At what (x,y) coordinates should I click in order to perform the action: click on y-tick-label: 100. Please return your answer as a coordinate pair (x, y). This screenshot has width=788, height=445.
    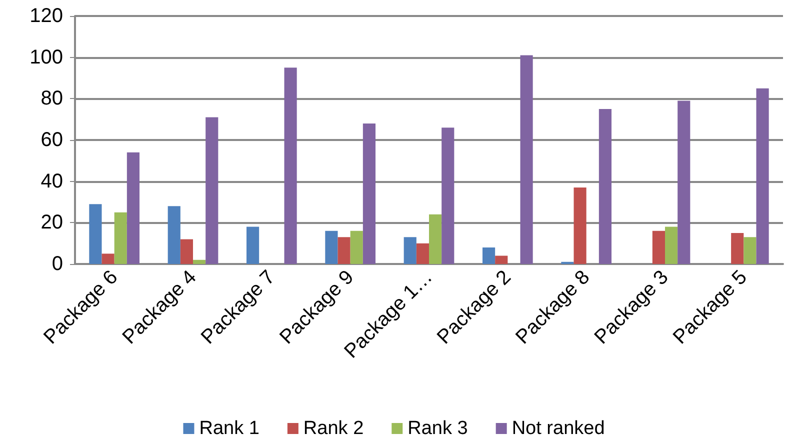
    Looking at the image, I should click on (46, 57).